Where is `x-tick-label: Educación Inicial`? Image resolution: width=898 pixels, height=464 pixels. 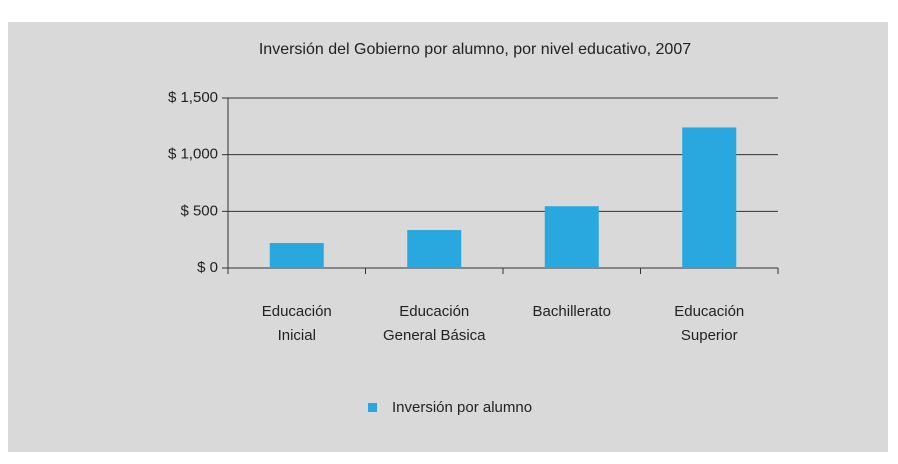
x-tick-label: Educación Inicial is located at coordinates (296, 323).